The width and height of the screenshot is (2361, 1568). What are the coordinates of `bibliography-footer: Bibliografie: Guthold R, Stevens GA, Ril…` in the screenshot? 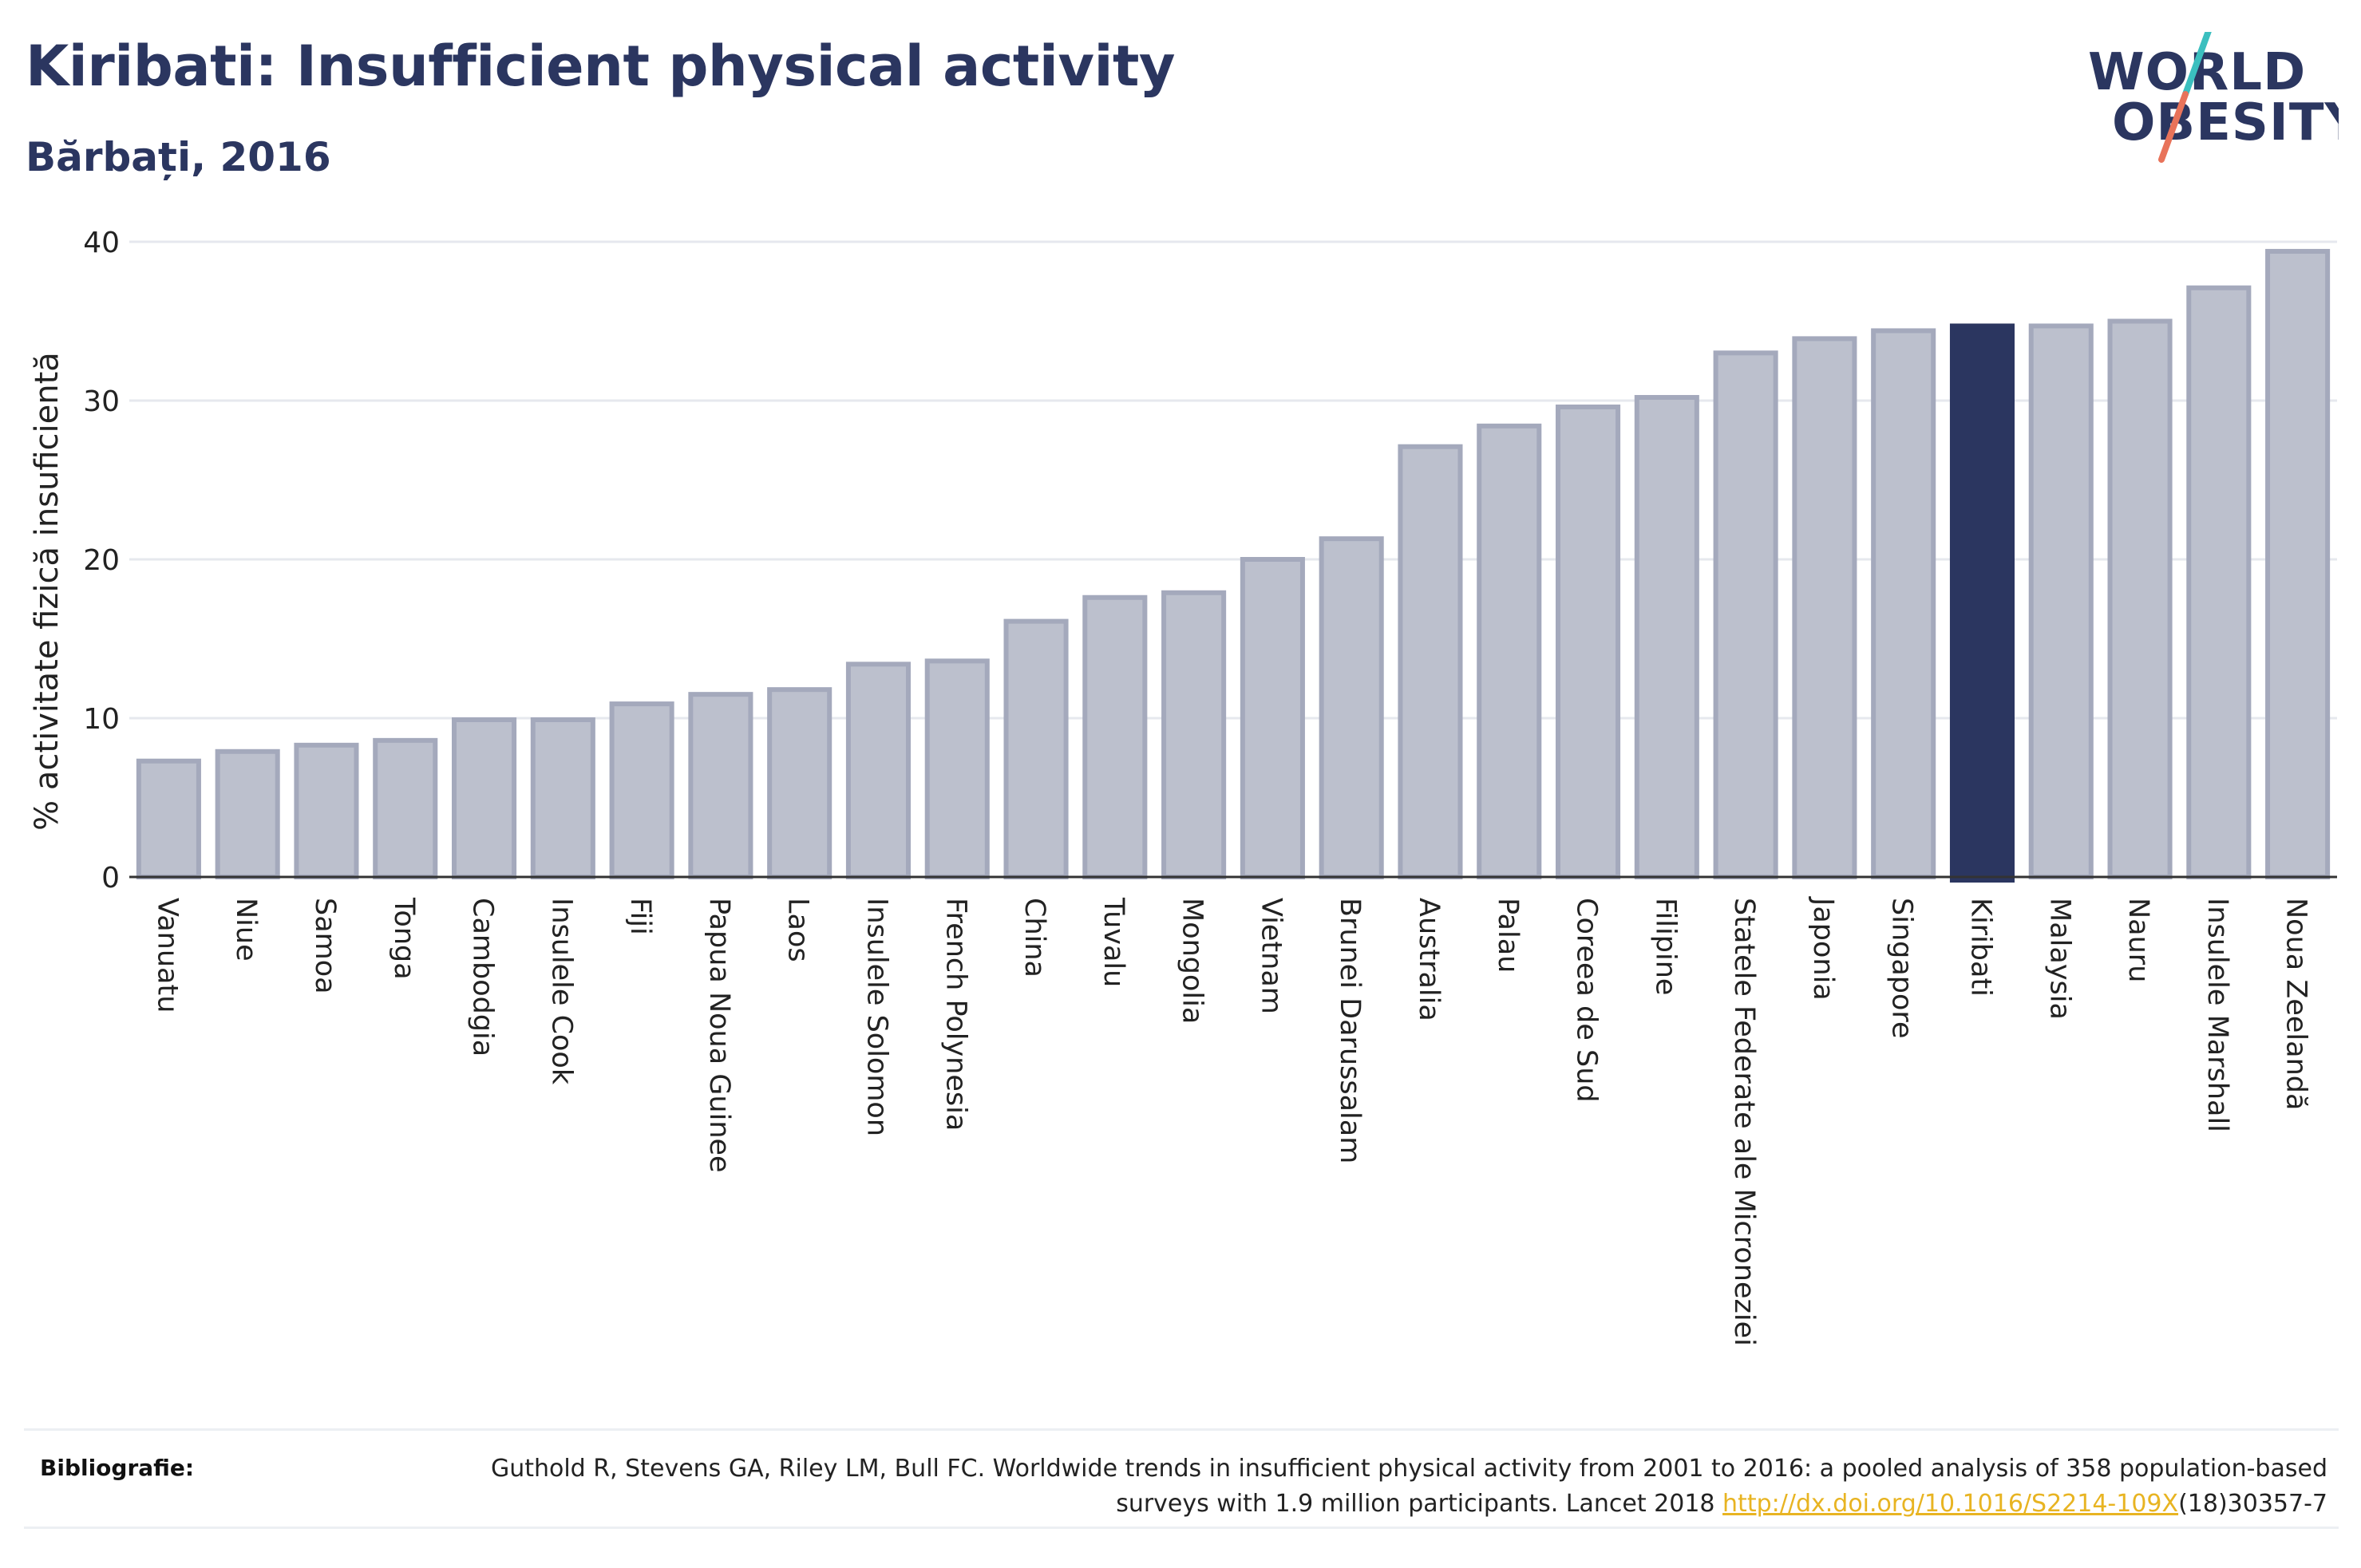 It's located at (1181, 1478).